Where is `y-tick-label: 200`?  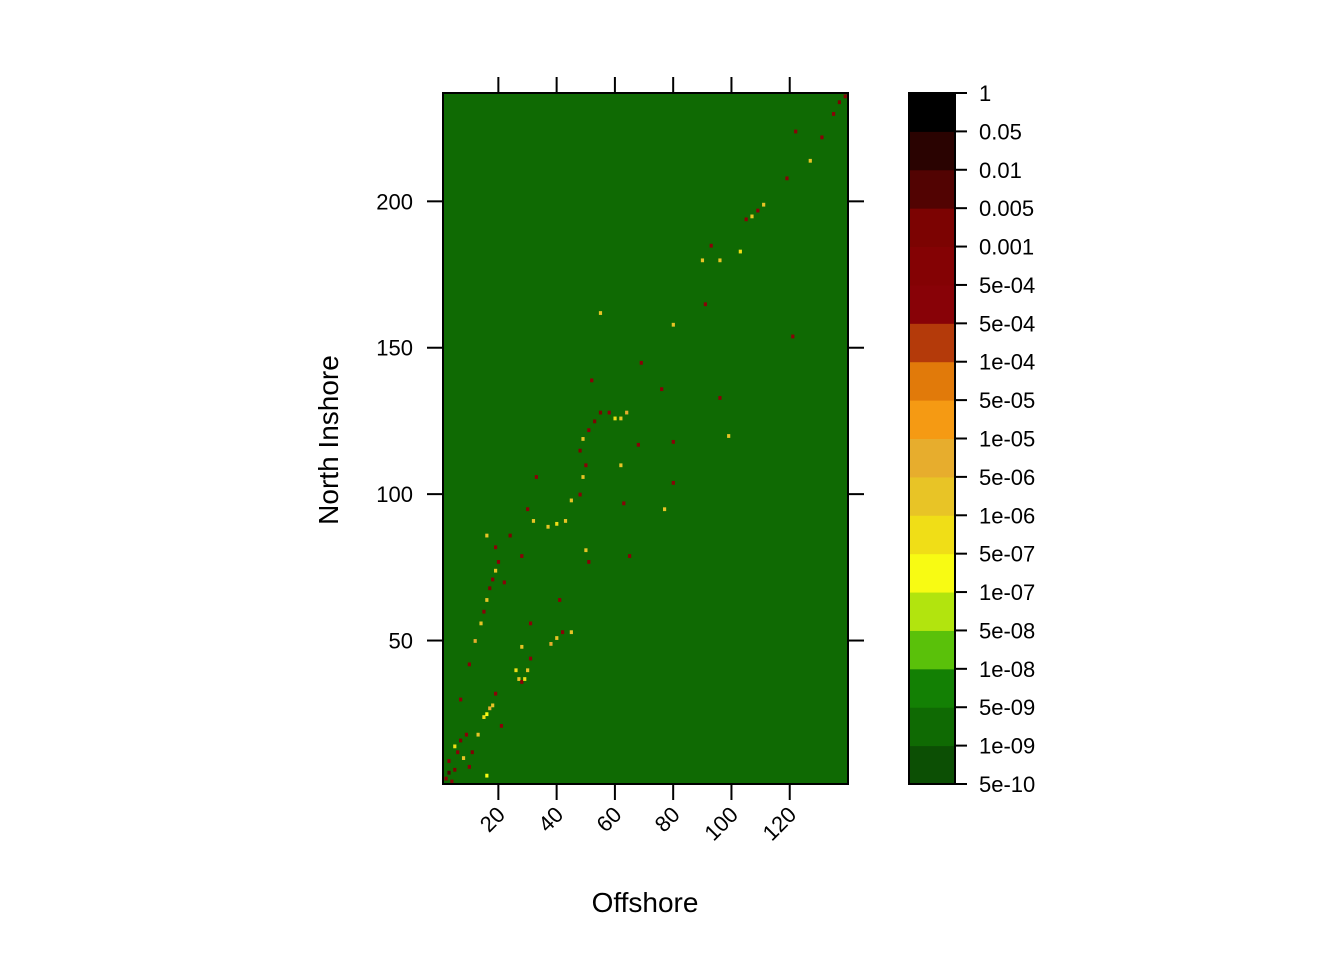
y-tick-label: 200 is located at coordinates (394, 201).